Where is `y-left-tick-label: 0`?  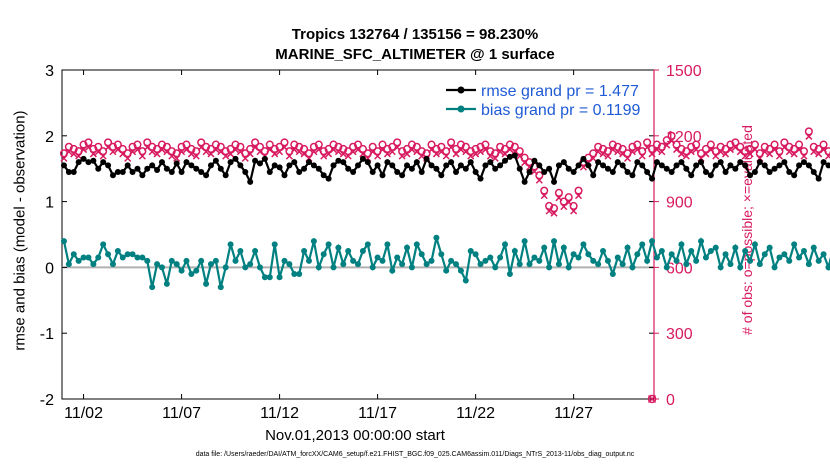
y-left-tick-label: 0 is located at coordinates (49, 268).